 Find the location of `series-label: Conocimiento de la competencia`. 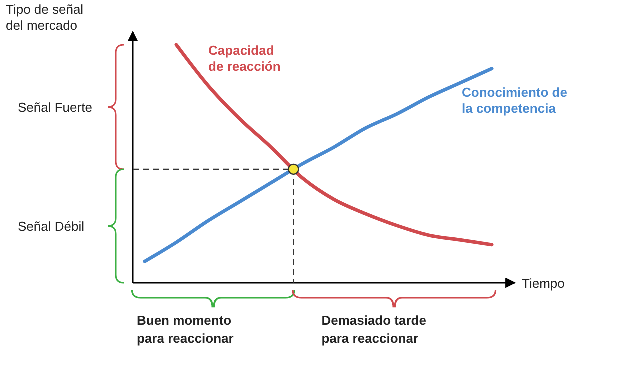

series-label: Conocimiento de la competencia is located at coordinates (515, 100).